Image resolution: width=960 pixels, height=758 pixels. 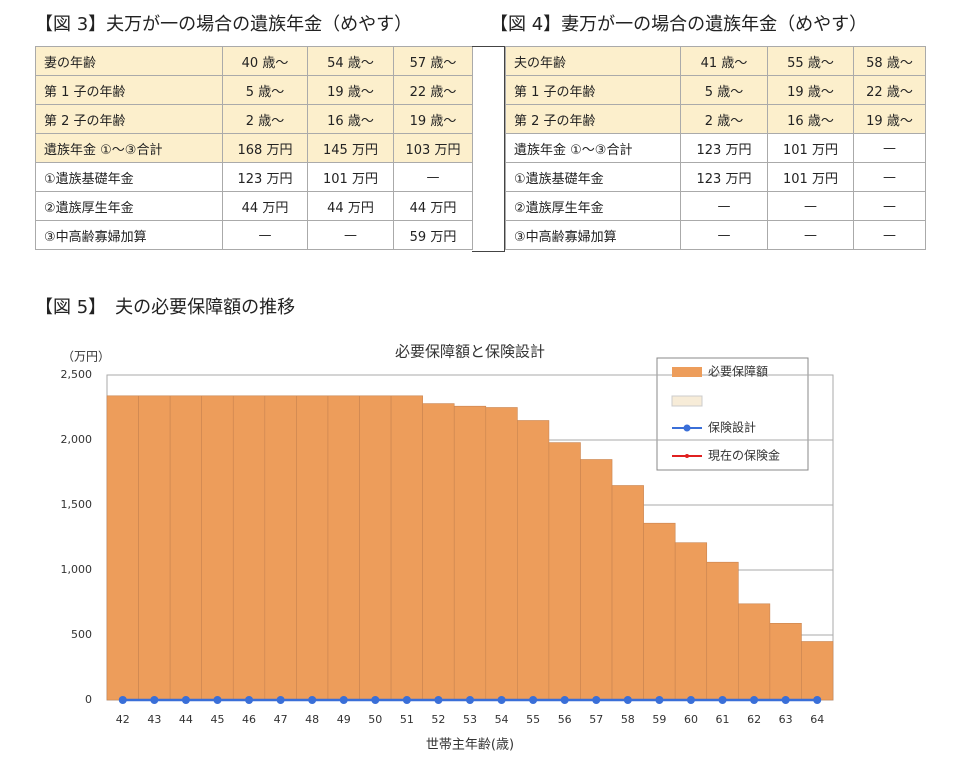 I want to click on separator, so click(x=488, y=149).